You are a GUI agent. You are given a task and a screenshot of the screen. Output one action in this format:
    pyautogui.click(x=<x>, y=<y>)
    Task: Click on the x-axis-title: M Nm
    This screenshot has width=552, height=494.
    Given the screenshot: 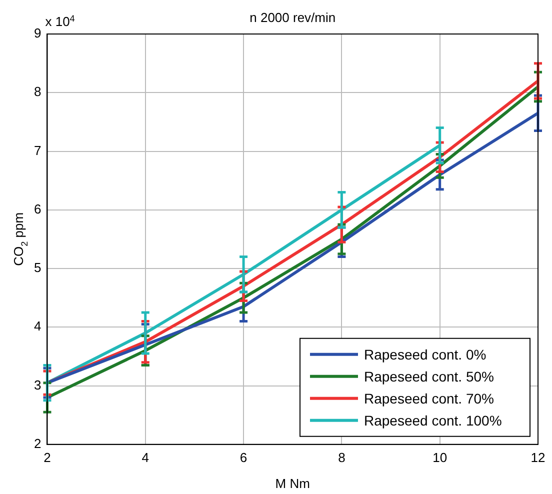 What is the action you would take?
    pyautogui.click(x=292, y=483)
    